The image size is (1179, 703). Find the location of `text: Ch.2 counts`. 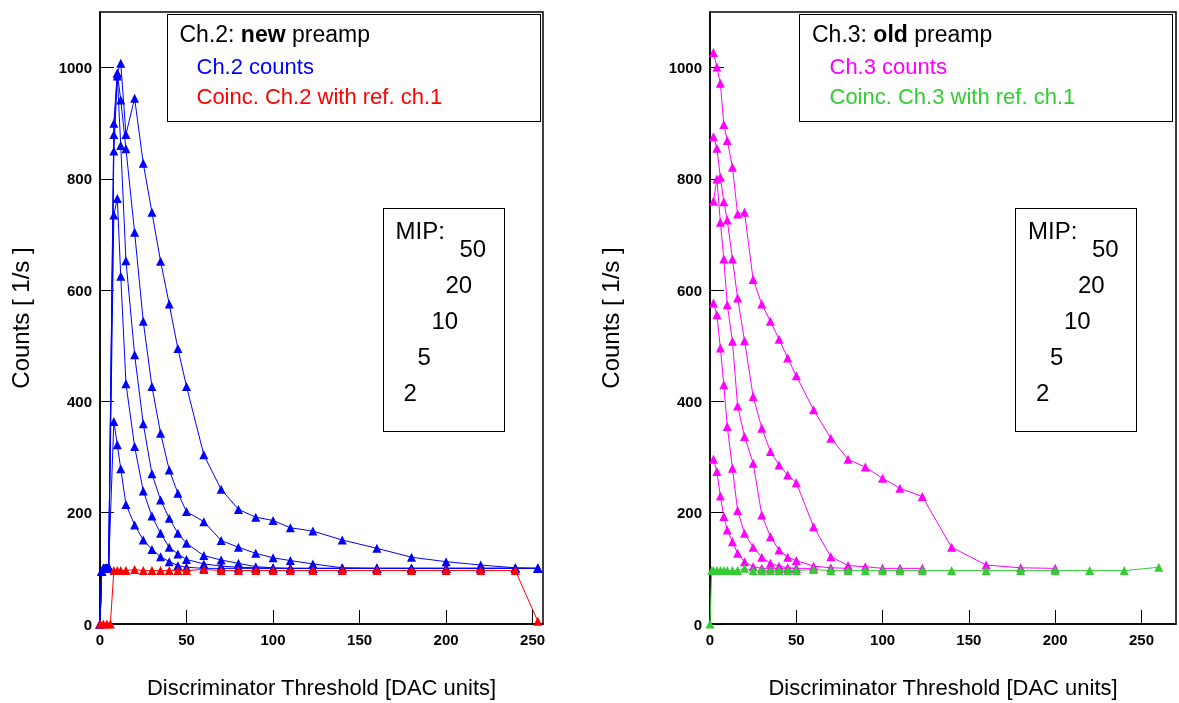

text: Ch.2 counts is located at coordinates (255, 66).